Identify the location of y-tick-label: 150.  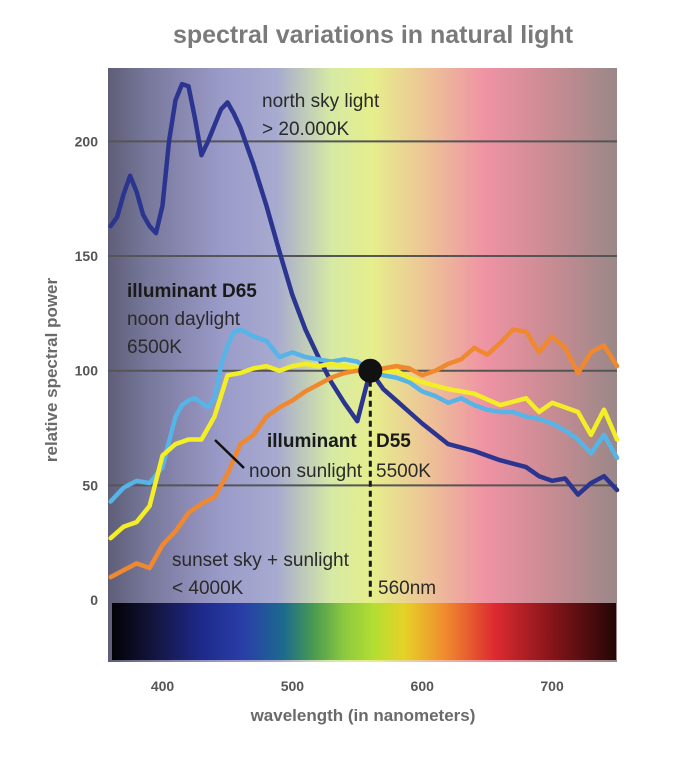
(87, 256).